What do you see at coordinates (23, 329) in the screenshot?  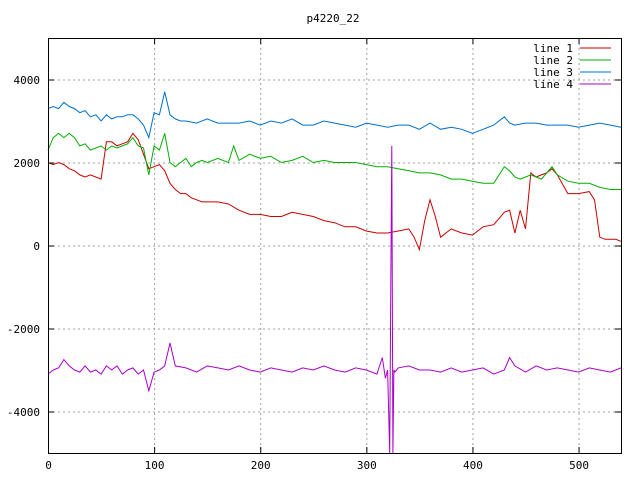 I see `y-tick-label: -2000` at bounding box center [23, 329].